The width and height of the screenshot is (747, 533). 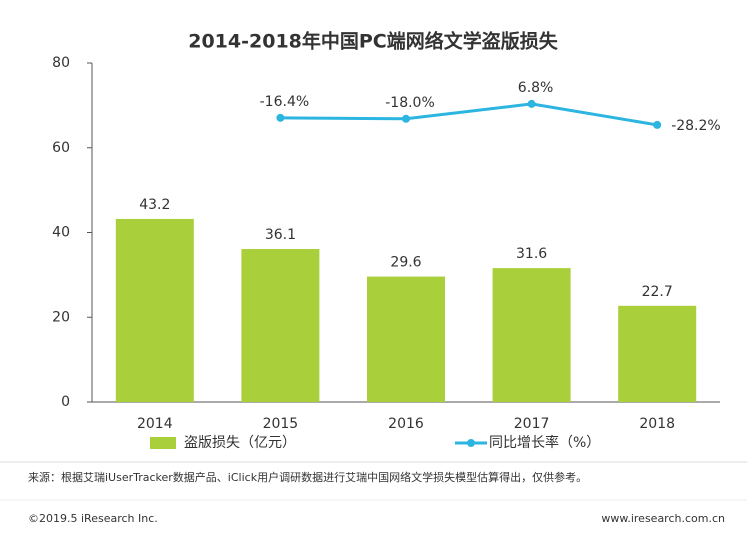 I want to click on legend-point, so click(x=471, y=443).